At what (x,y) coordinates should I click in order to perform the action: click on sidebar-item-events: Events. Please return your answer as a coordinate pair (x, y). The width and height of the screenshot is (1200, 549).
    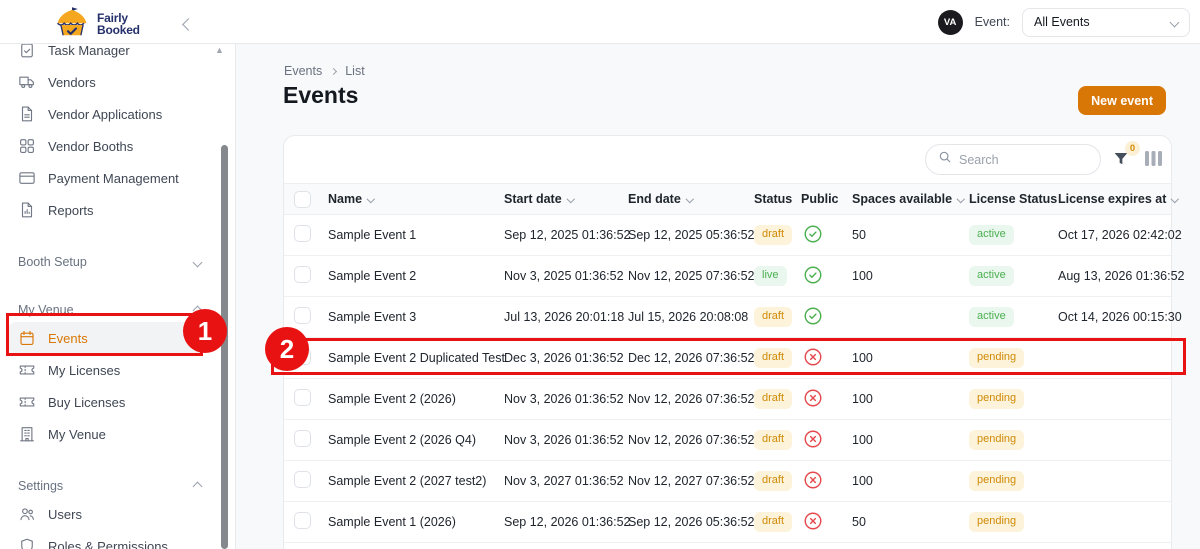
    Looking at the image, I should click on (107, 338).